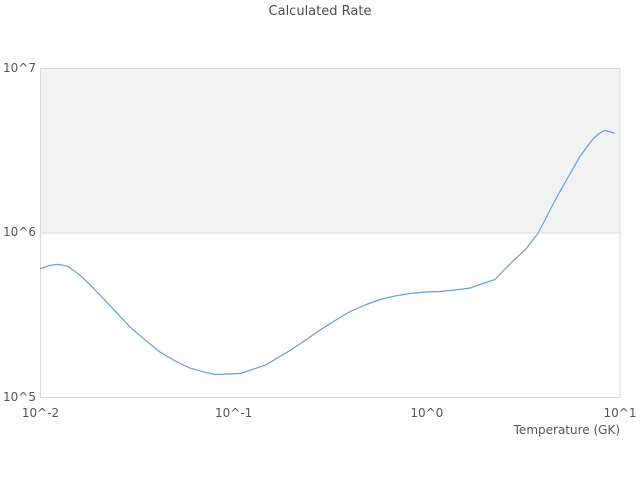 This screenshot has width=640, height=480. What do you see at coordinates (620, 413) in the screenshot?
I see `x-tick-label: 10^1` at bounding box center [620, 413].